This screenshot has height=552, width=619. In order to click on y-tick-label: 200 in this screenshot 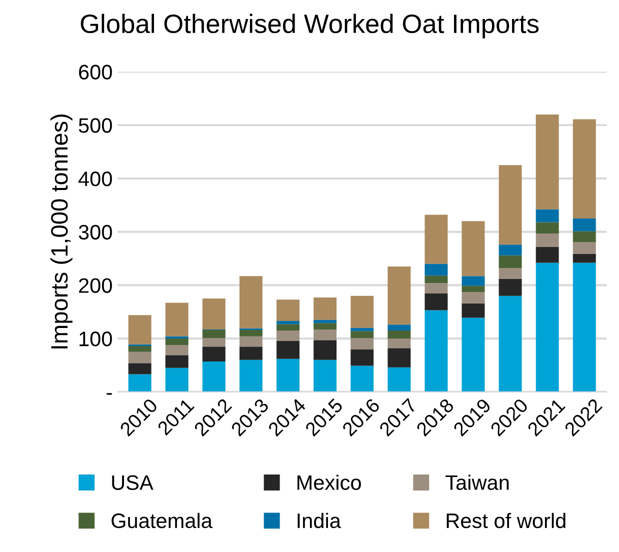, I will do `click(95, 285)`.